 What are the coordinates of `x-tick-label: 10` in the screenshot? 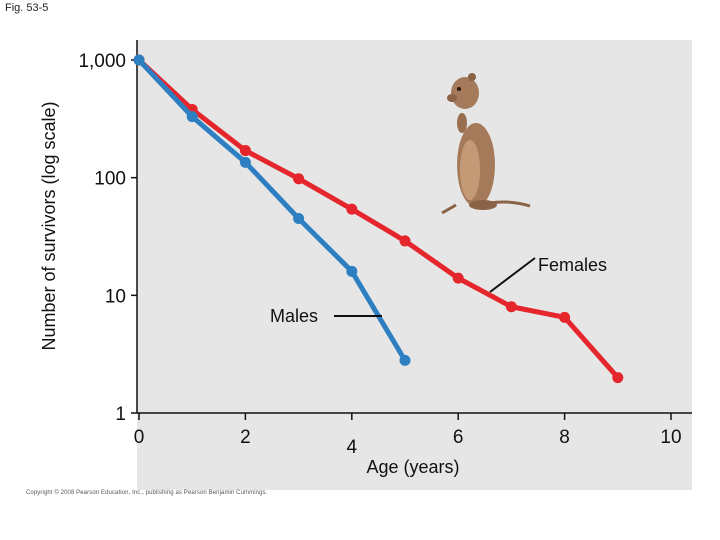 It's located at (670, 437).